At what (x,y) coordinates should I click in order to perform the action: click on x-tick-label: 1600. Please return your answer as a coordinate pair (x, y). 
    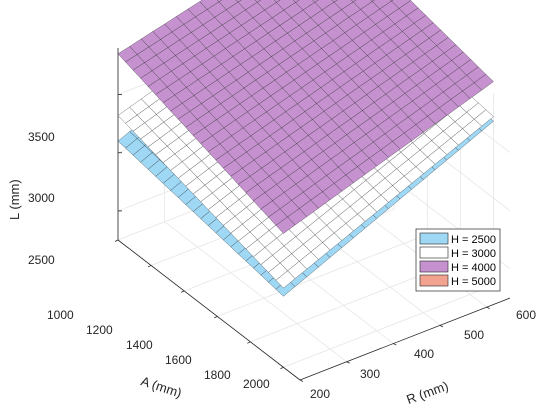
    Looking at the image, I should click on (178, 360).